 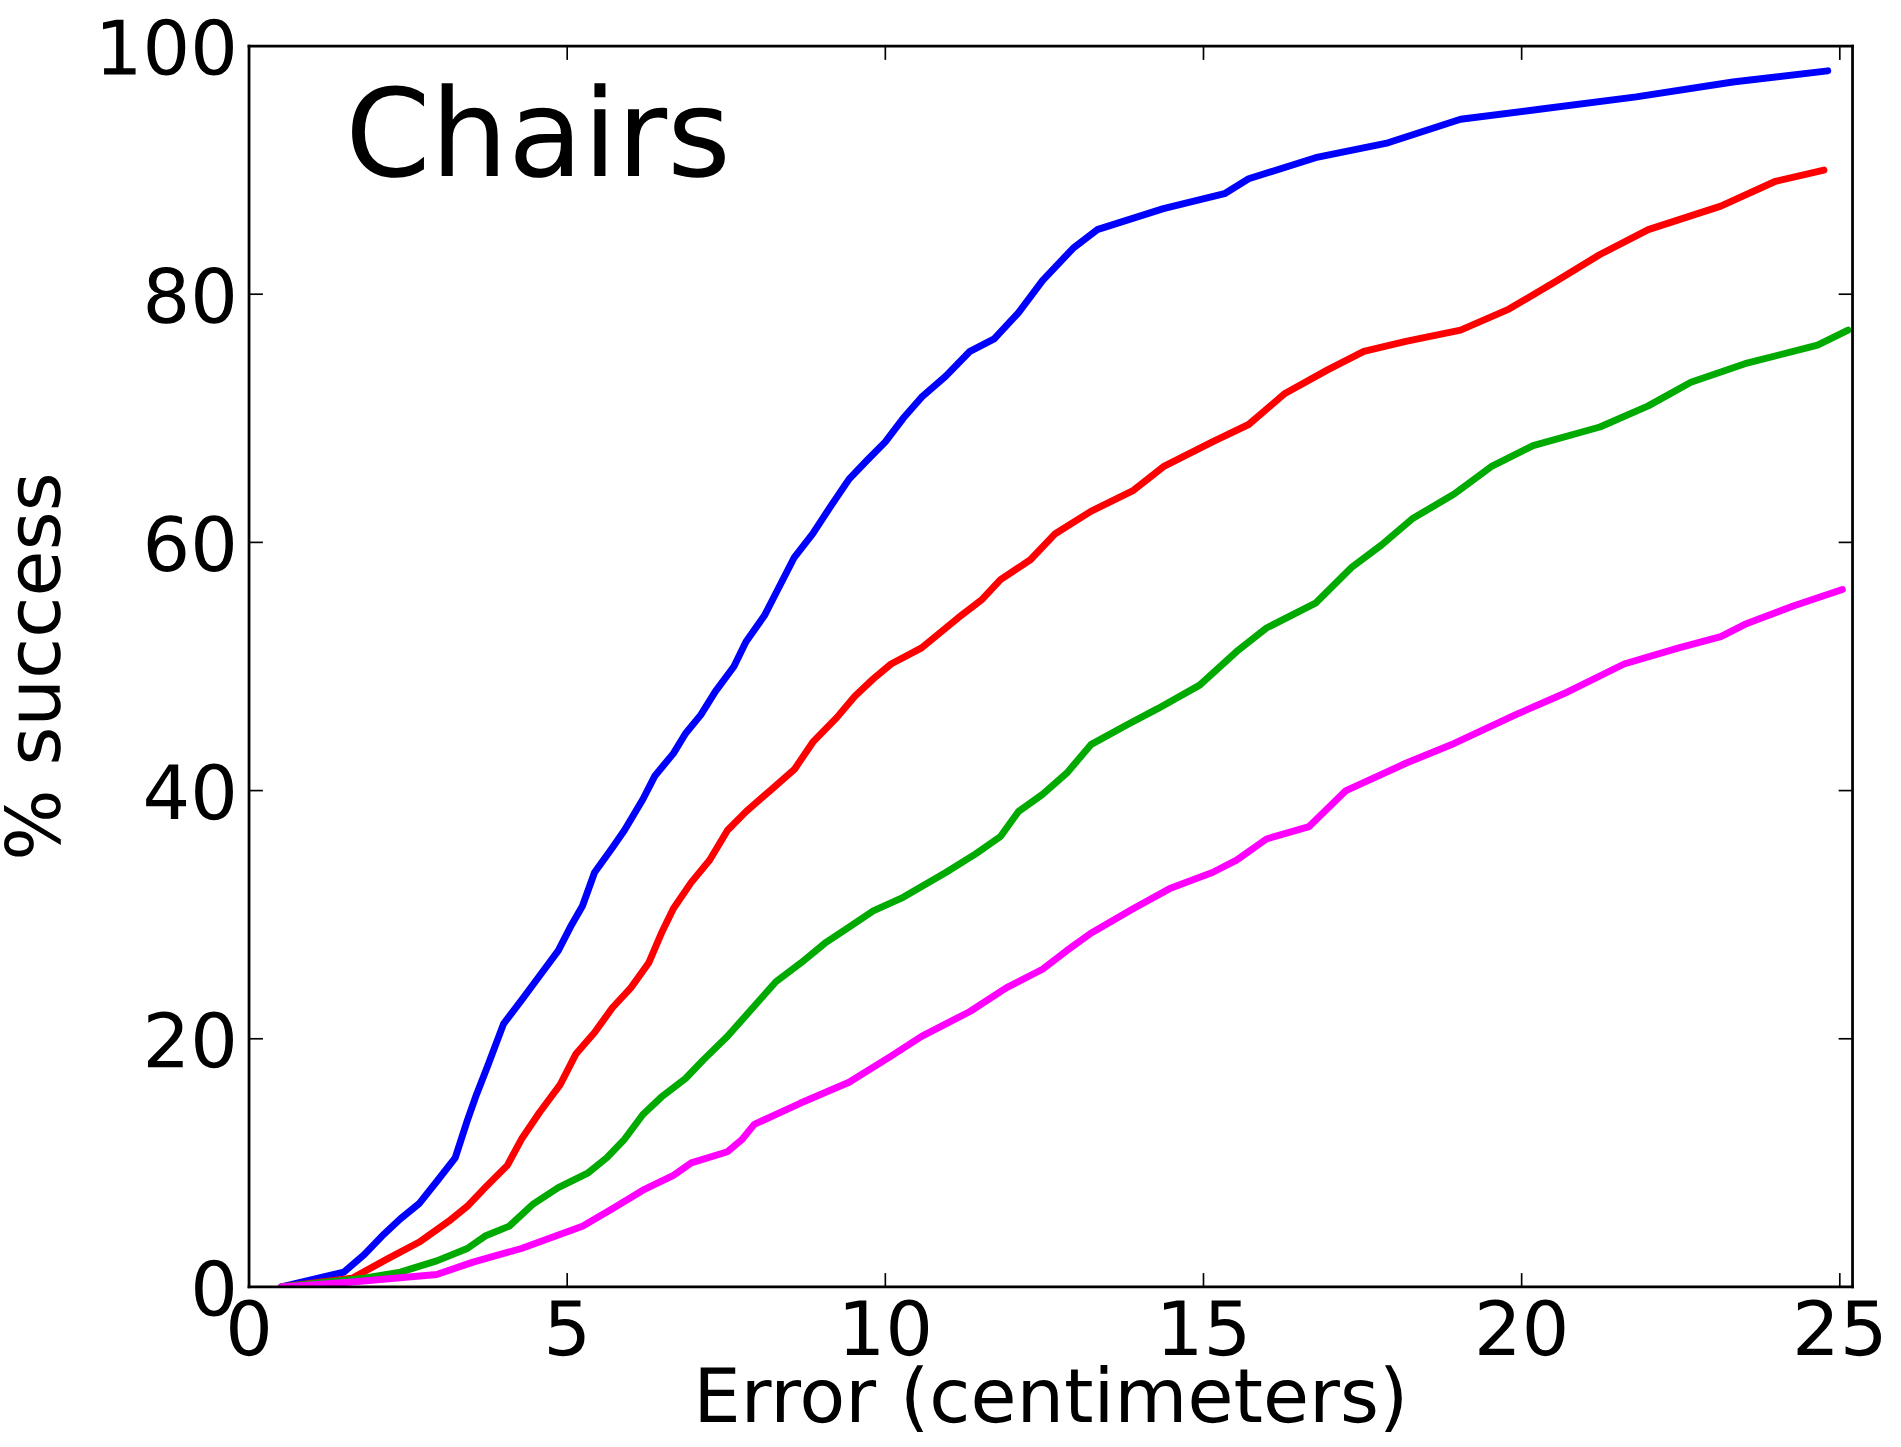 I want to click on x-tick-label: 5, so click(x=567, y=1328).